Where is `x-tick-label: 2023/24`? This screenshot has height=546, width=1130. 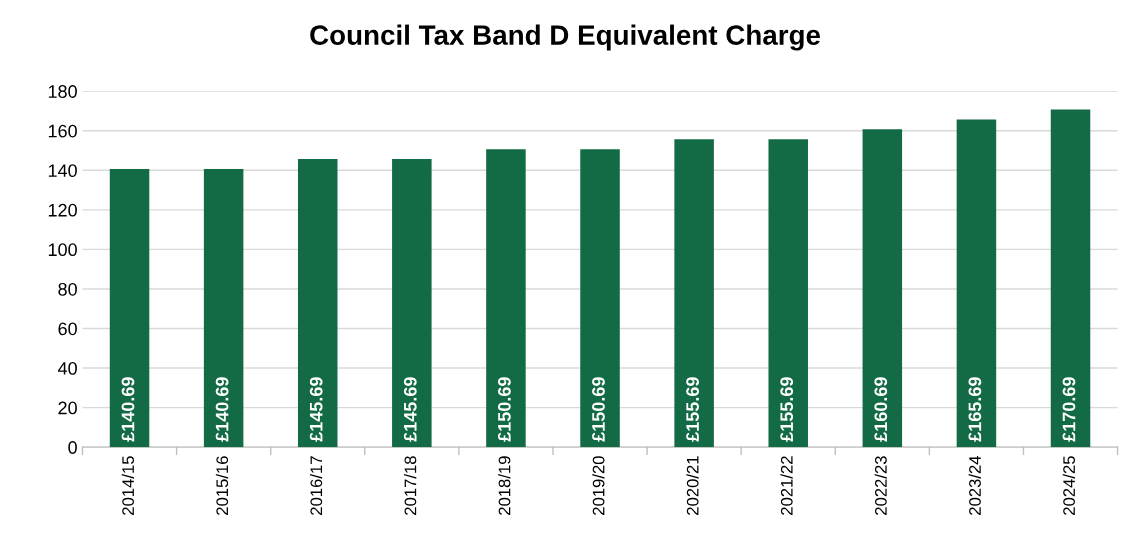
x-tick-label: 2023/24 is located at coordinates (974, 485).